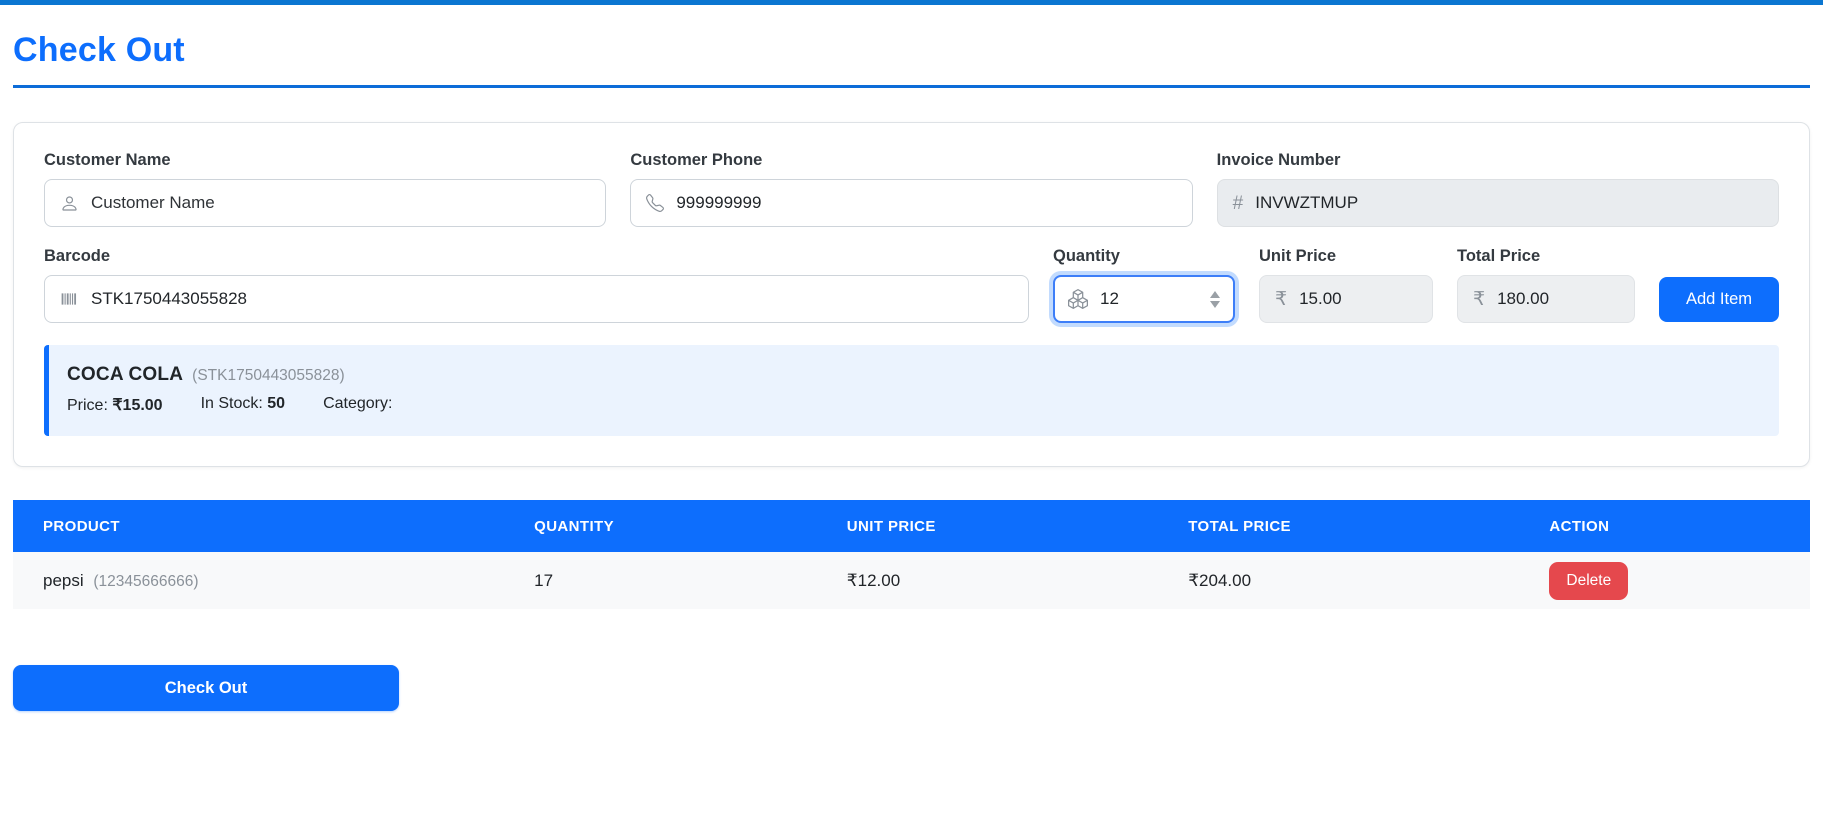 This screenshot has height=836, width=1823. Describe the element at coordinates (690, 580) in the screenshot. I see `cell-quantity: 17` at that location.